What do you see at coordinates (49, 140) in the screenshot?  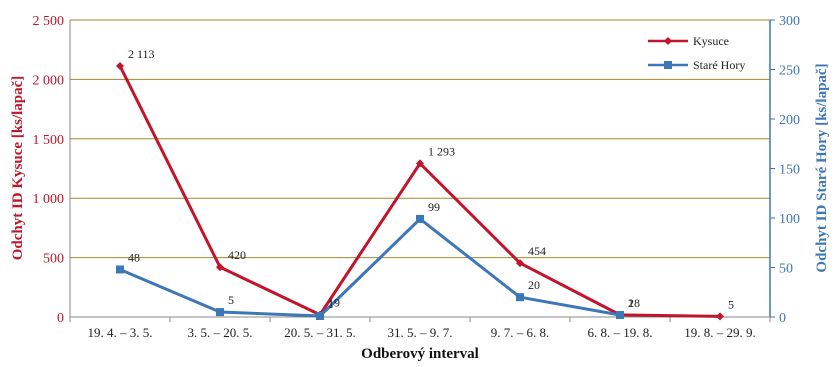 I see `left-tick-label: 1 500` at bounding box center [49, 140].